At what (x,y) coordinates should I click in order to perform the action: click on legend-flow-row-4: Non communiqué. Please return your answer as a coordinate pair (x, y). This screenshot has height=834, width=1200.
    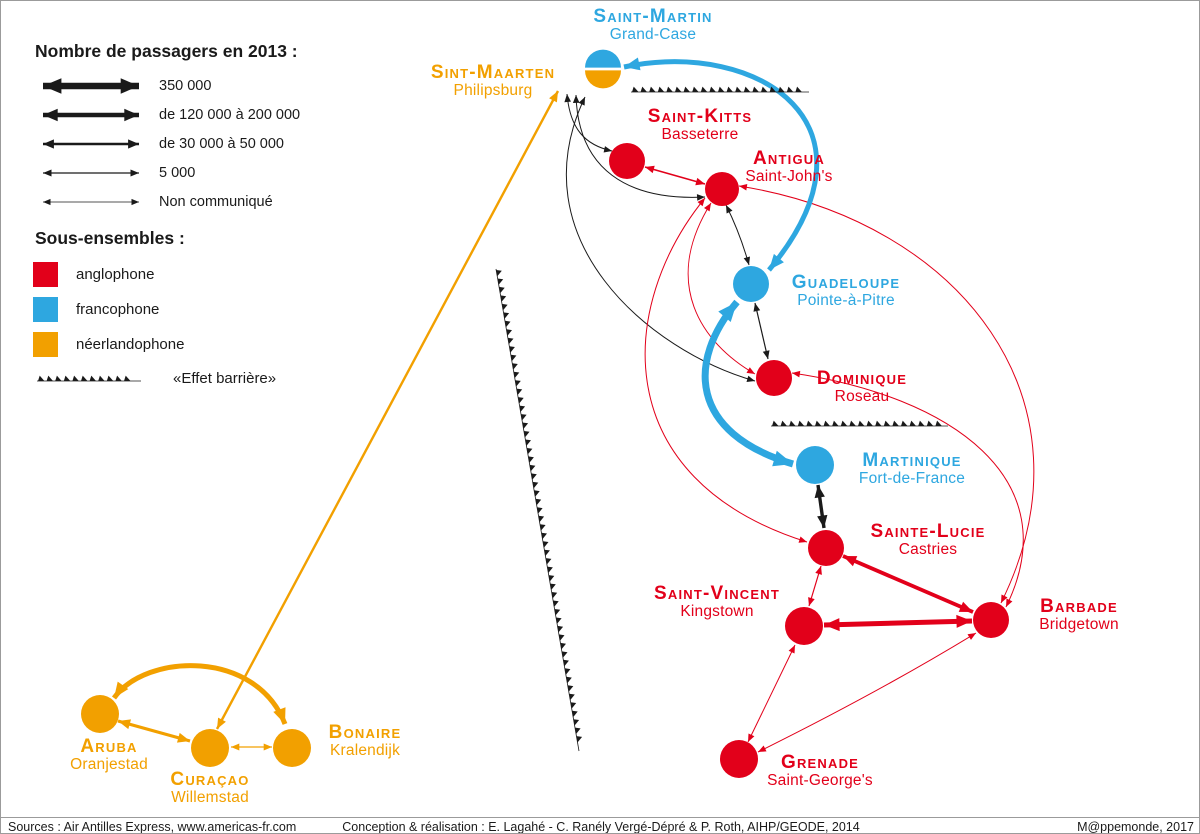
    Looking at the image, I should click on (183, 202).